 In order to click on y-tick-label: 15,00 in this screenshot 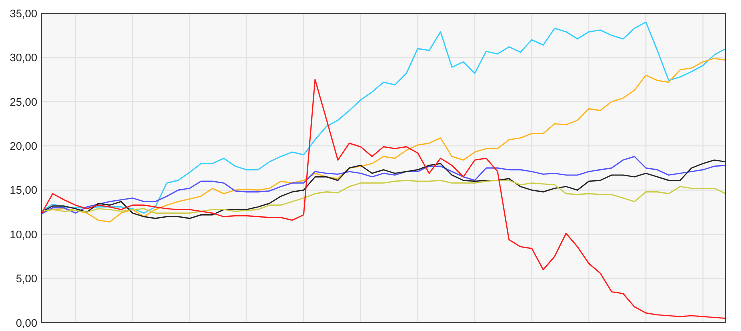, I will do `click(24, 191)`.